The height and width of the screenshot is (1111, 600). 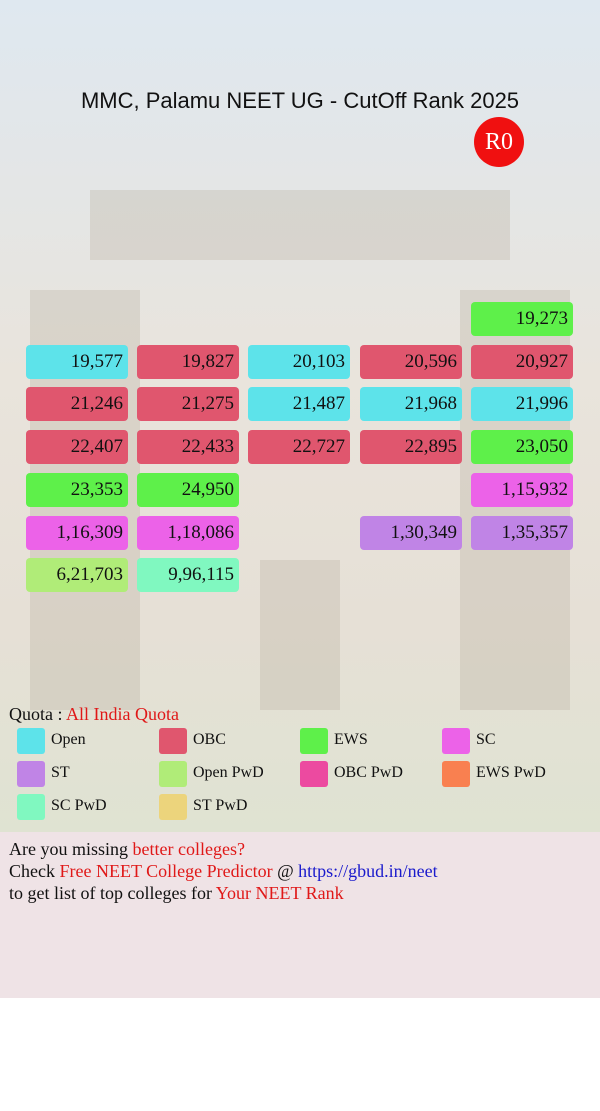 I want to click on rank-cell: 23,353, so click(x=77, y=489).